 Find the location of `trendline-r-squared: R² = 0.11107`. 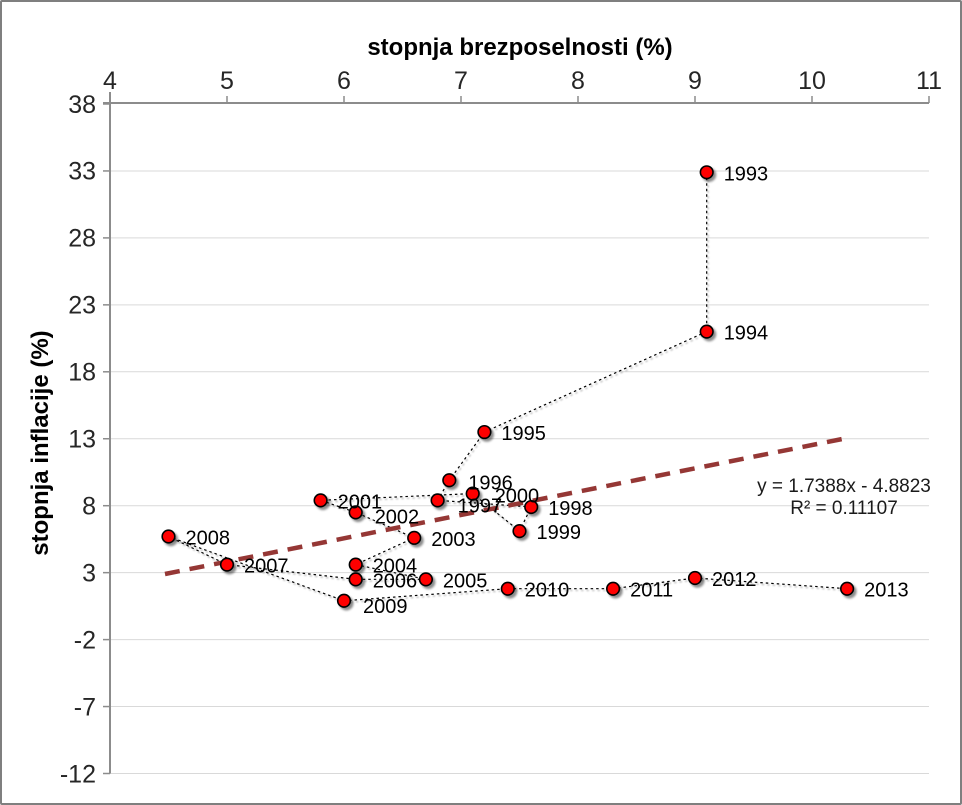

trendline-r-squared: R² = 0.11107 is located at coordinates (844, 508).